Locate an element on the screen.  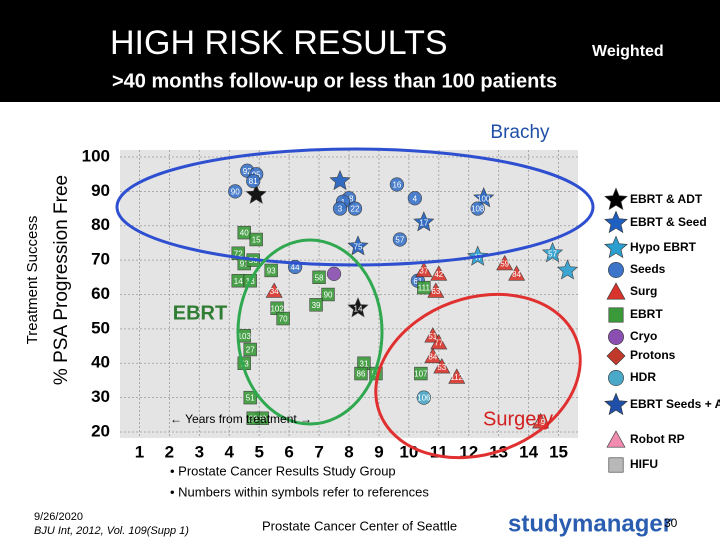
title: HIGH RISK RESULTS is located at coordinates (279, 43).